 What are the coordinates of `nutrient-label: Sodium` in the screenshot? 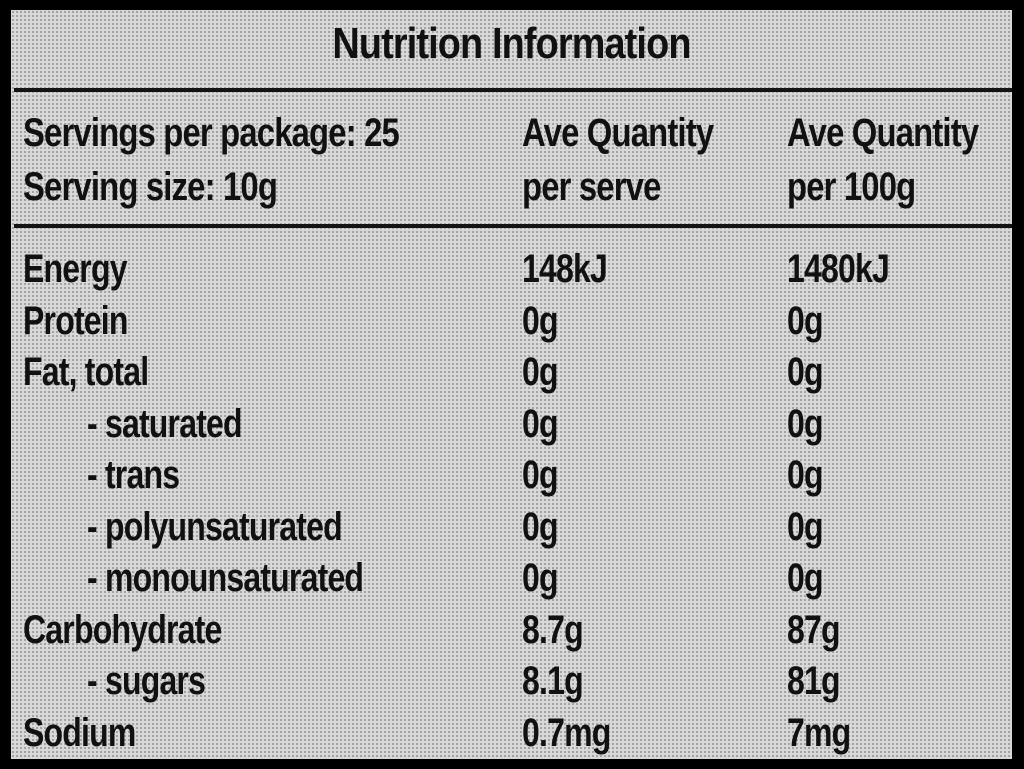 It's located at (79, 732).